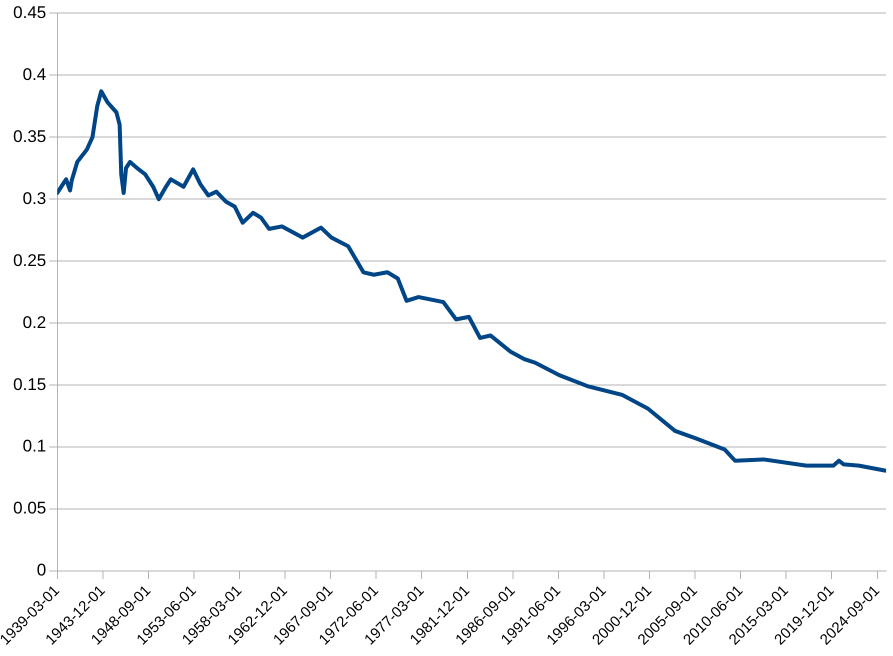  I want to click on y-tick-label: 0.15, so click(29, 384).